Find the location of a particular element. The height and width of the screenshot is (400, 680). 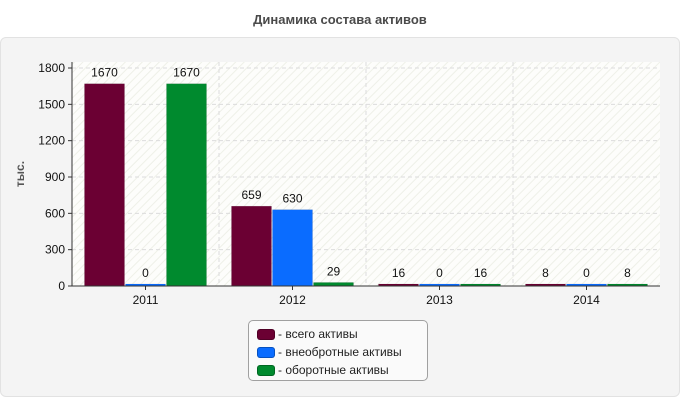

y-tick-label: 1800 is located at coordinates (51, 68).